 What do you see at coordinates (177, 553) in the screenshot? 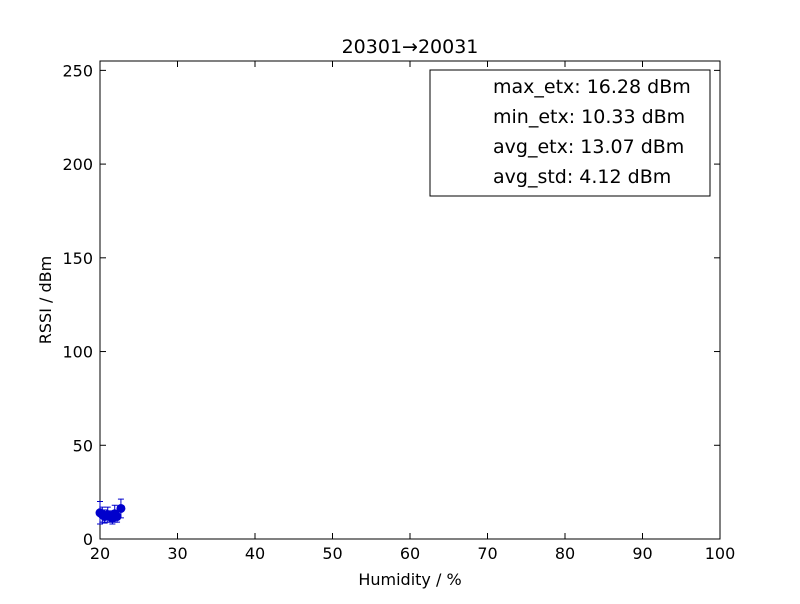
I see `x-tick-label: 30` at bounding box center [177, 553].